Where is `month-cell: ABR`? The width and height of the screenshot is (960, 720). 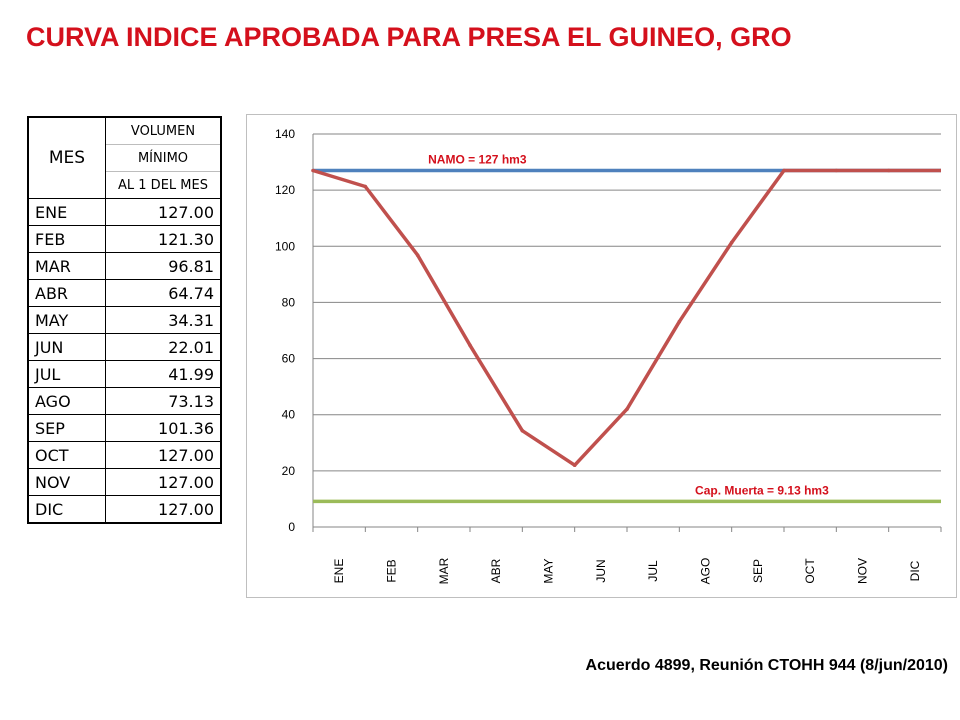 month-cell: ABR is located at coordinates (66, 293).